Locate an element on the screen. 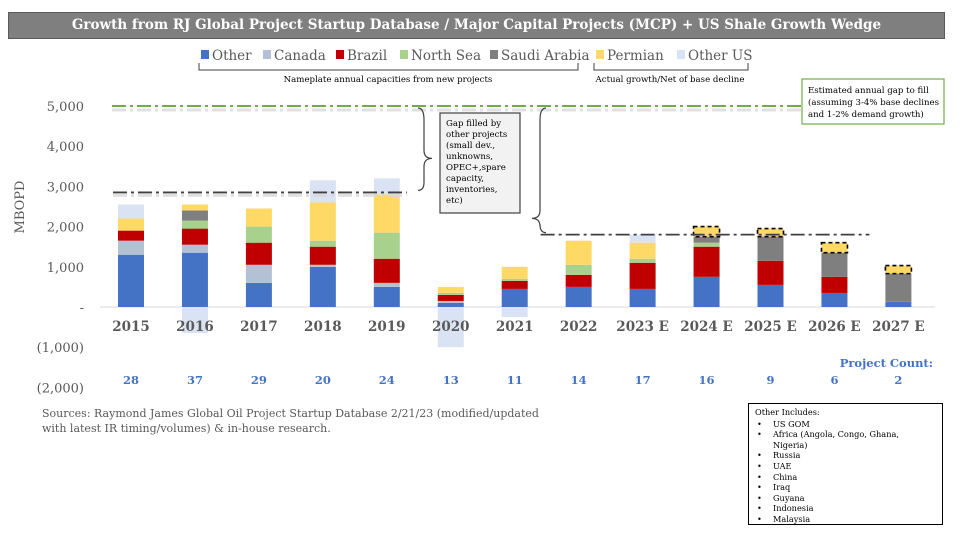 The height and width of the screenshot is (541, 962). project-count: 13 is located at coordinates (451, 380).